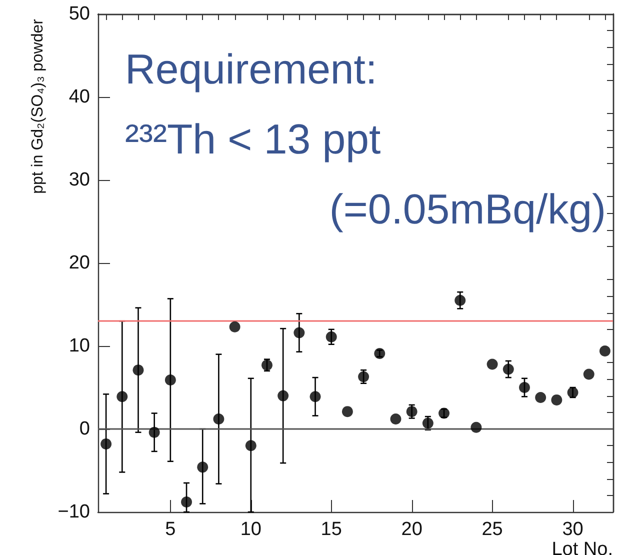 This screenshot has width=628, height=555. Describe the element at coordinates (411, 529) in the screenshot. I see `x-tick-label: 20` at that location.